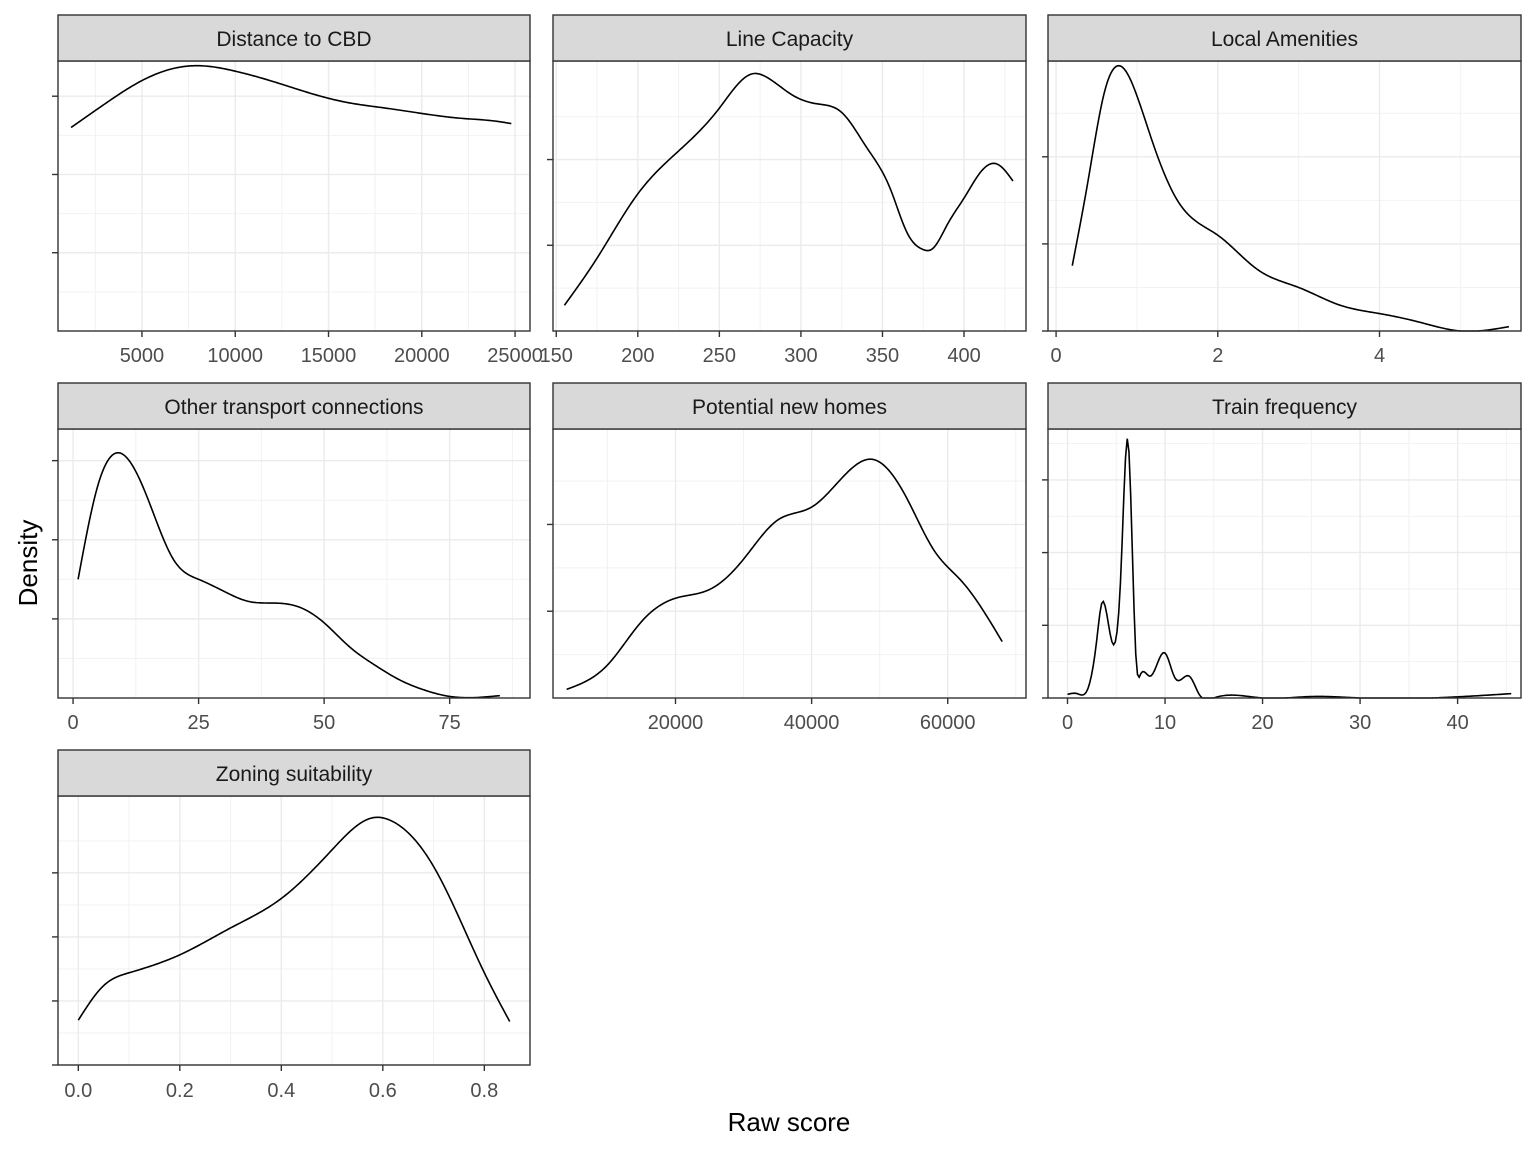 The height and width of the screenshot is (1157, 1536). I want to click on x-tick-label: 75, so click(450, 723).